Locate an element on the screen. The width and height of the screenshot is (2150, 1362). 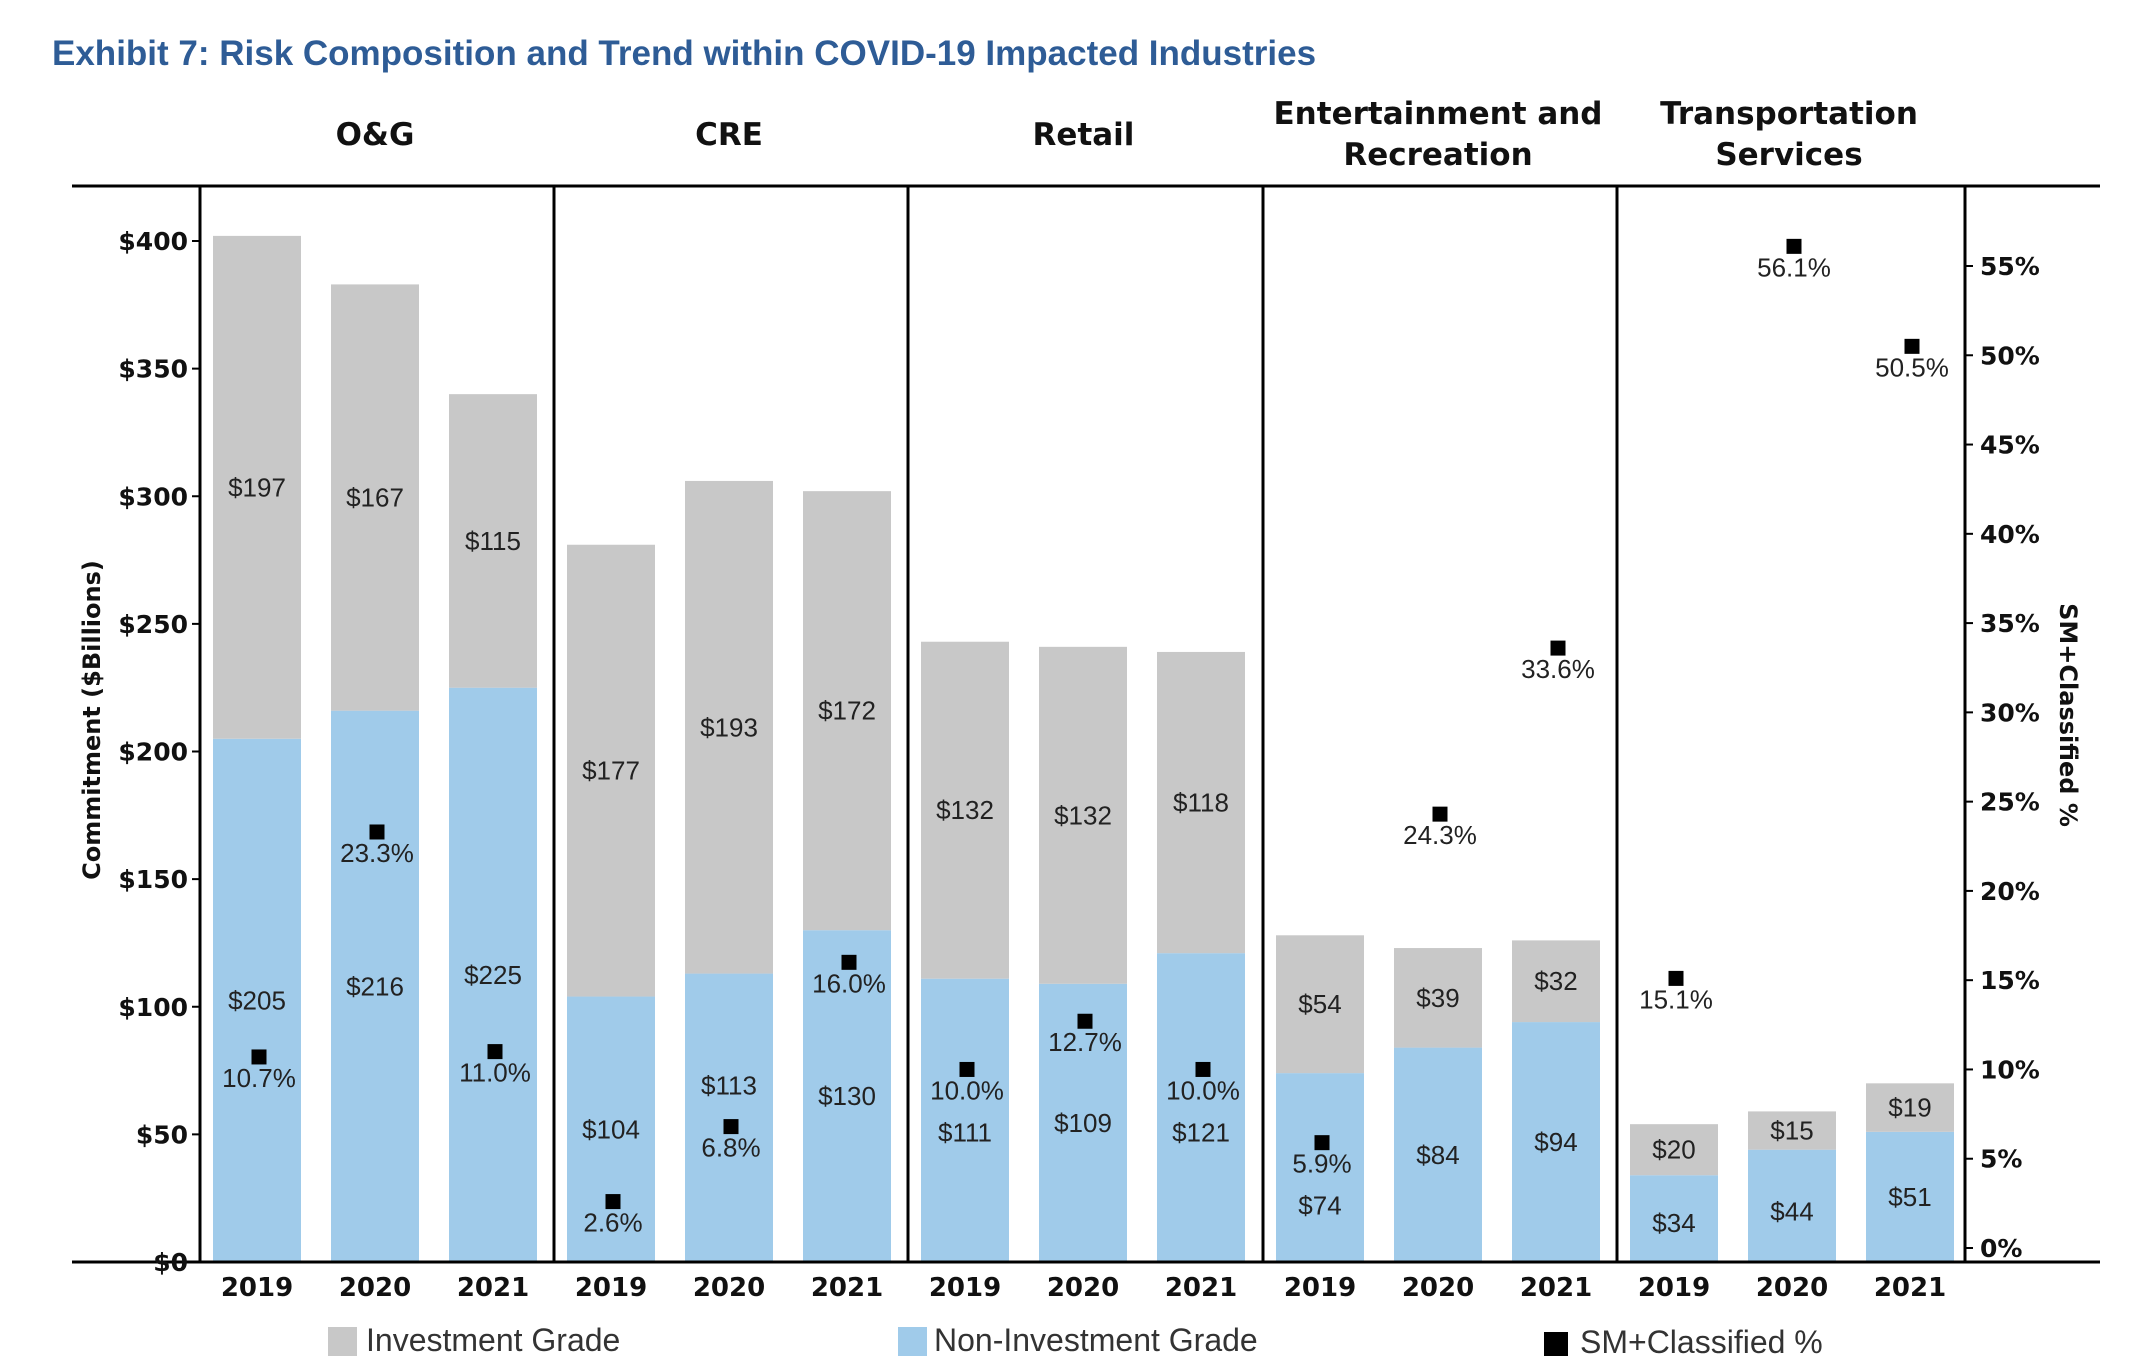
y-tick-label-0: $0 is located at coordinates (170, 1262).